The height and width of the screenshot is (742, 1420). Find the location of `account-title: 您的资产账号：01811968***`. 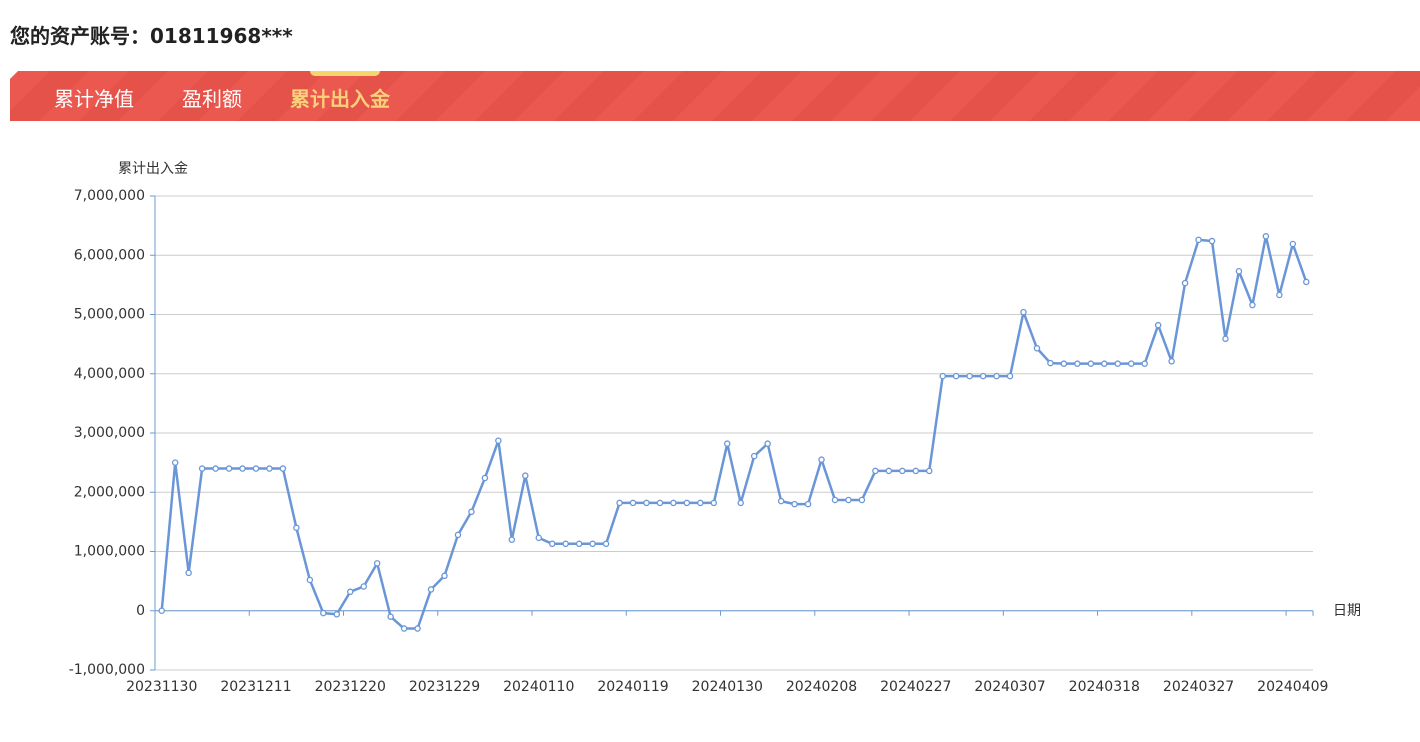

account-title: 您的资产账号：01811968*** is located at coordinates (151, 36).